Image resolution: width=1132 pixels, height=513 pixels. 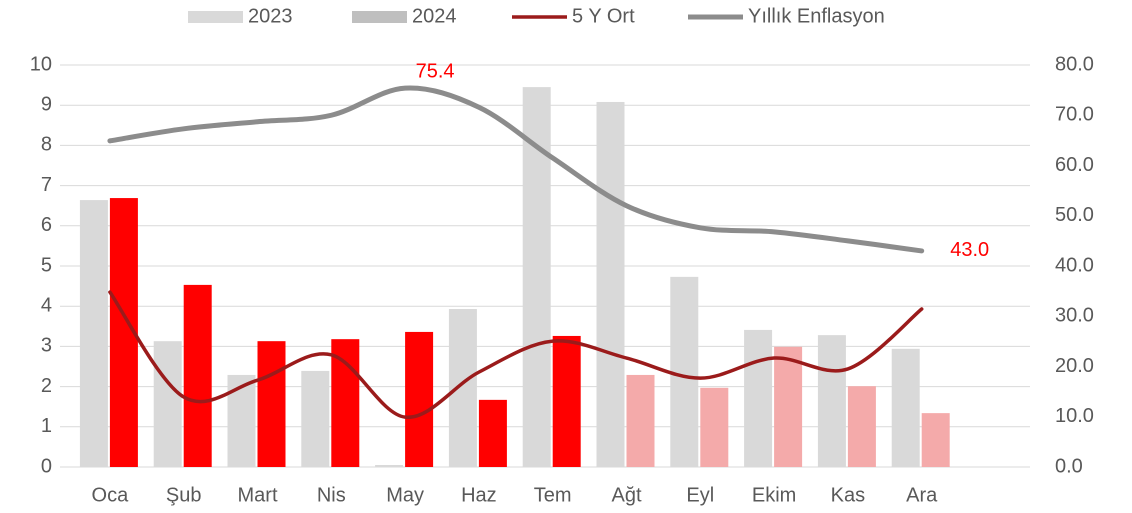 I want to click on y2-tick-label: 40.0, so click(x=1074, y=265).